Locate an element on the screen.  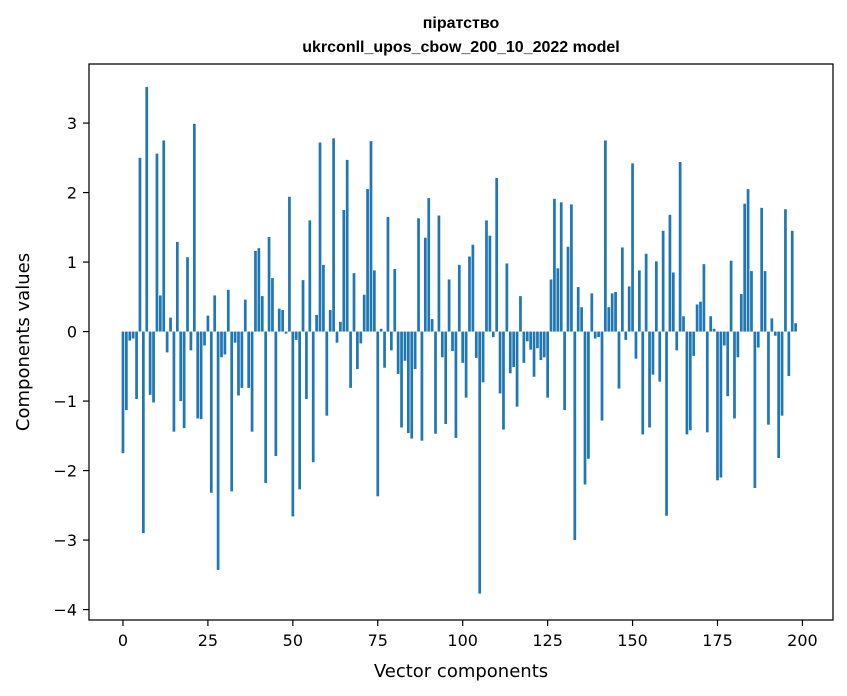
x-tick-label: 25 is located at coordinates (208, 640).